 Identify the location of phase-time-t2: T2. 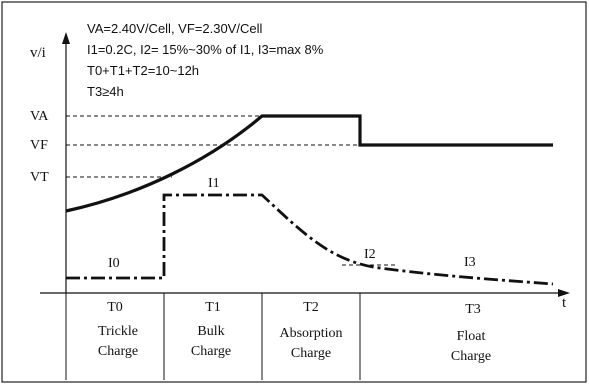
(311, 307).